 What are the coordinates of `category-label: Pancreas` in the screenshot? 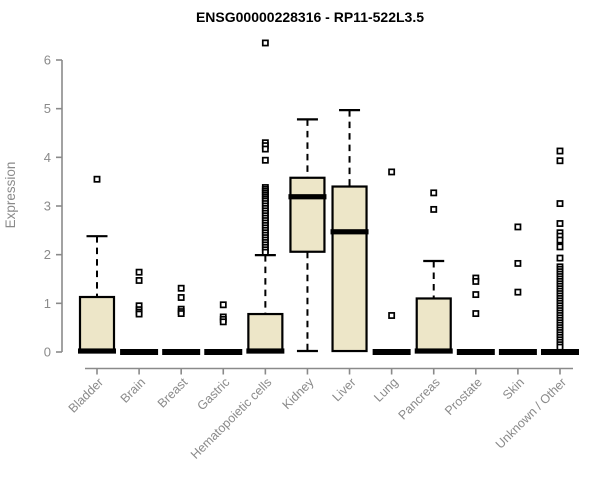 It's located at (419, 398).